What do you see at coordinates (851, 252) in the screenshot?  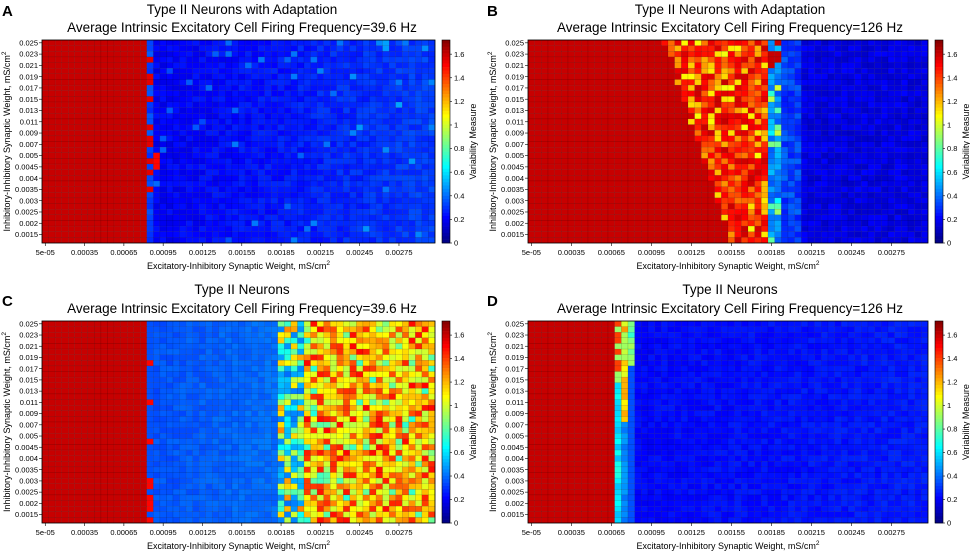 I see `x-tick-label: 0.00245` at bounding box center [851, 252].